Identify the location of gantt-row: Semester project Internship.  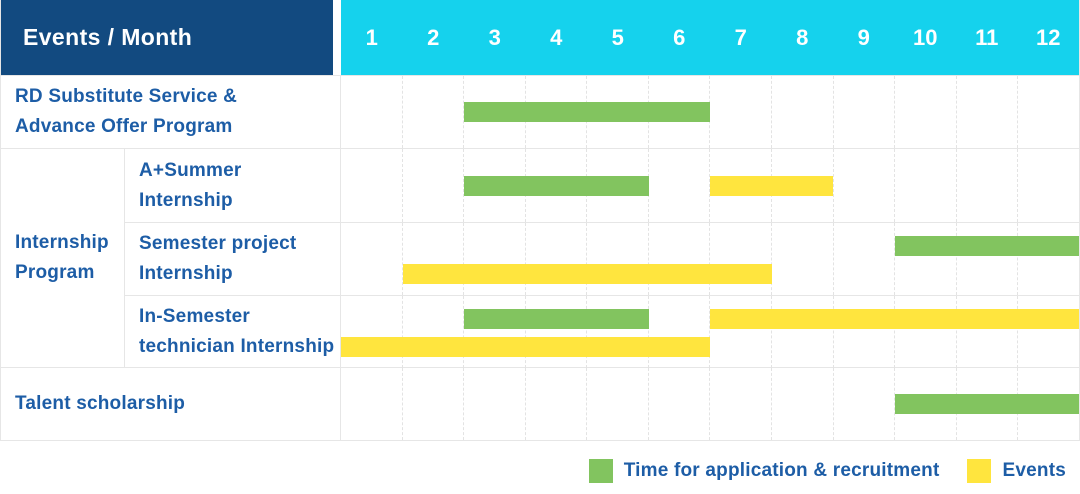
(602, 258).